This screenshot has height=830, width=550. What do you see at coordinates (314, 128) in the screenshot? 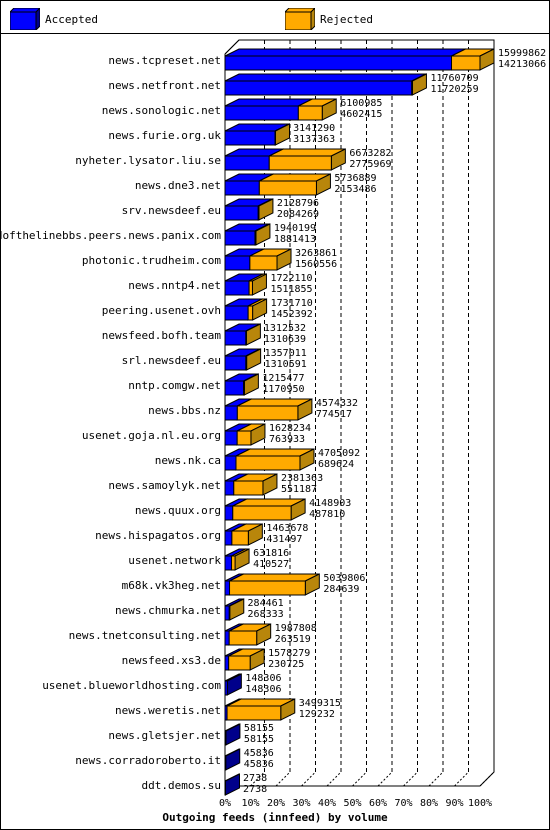
I see `value-label-total: 3141290` at bounding box center [314, 128].